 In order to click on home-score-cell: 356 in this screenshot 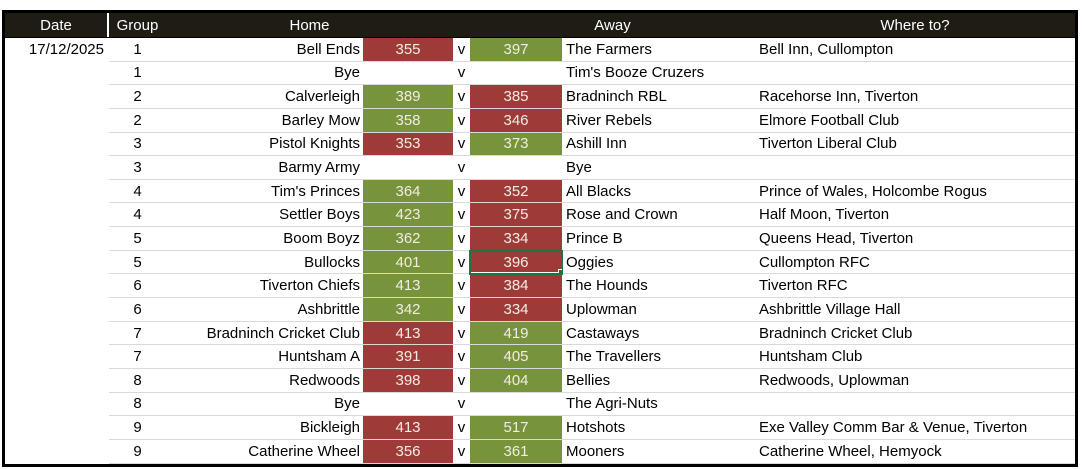, I will do `click(408, 451)`.